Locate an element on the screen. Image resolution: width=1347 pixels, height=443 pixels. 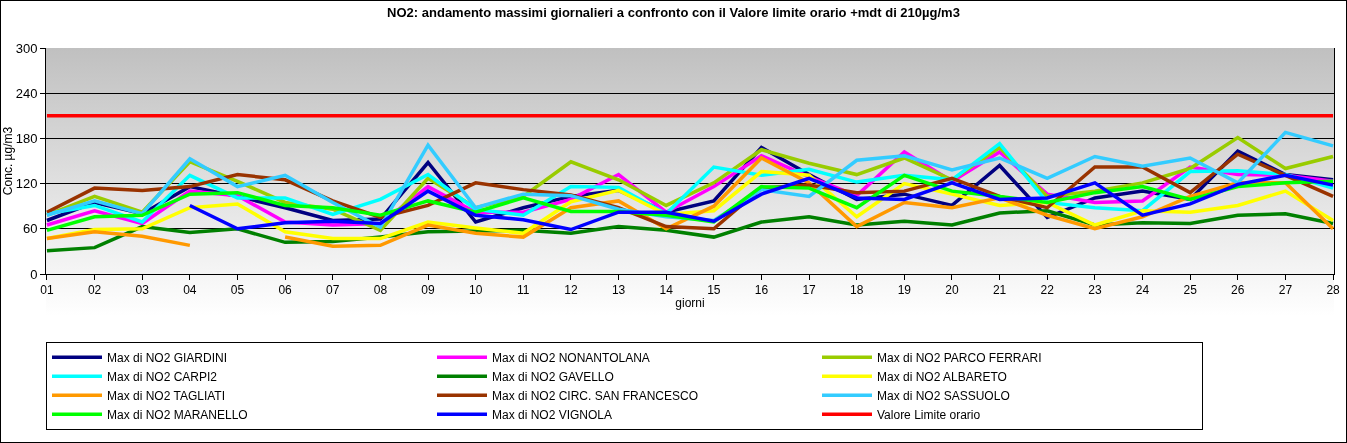
y-tick-label: 0 is located at coordinates (34, 274).